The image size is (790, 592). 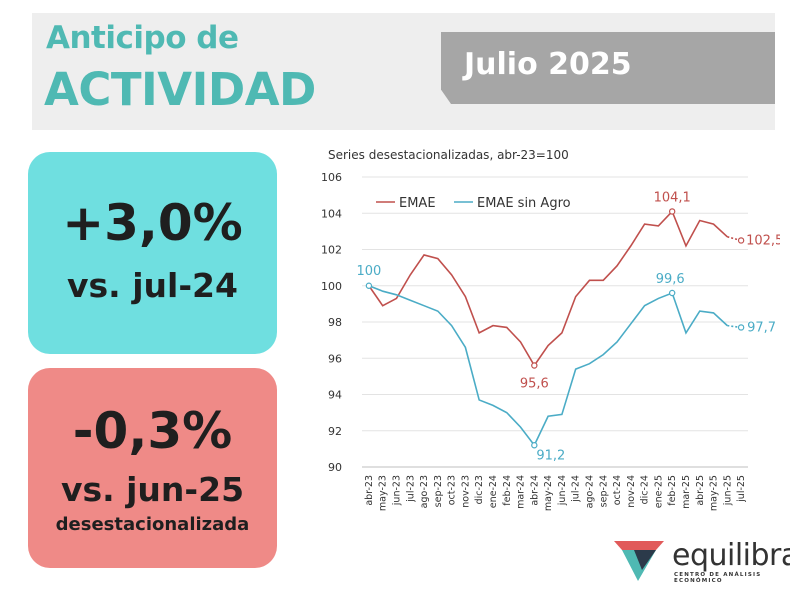 What do you see at coordinates (369, 490) in the screenshot?
I see `x-tick-label: abr-23` at bounding box center [369, 490].